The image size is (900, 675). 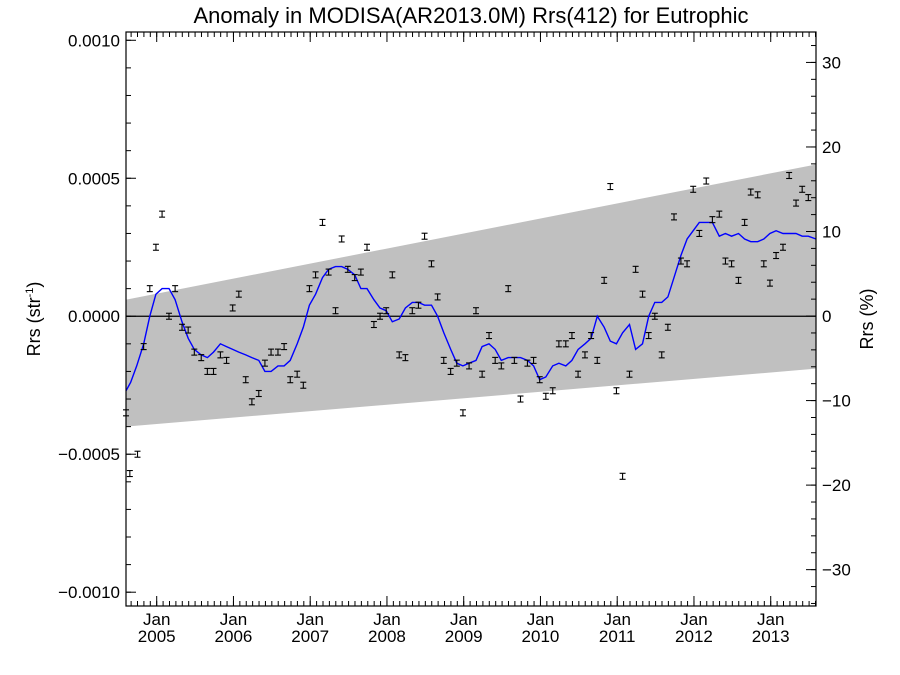 I want to click on left-tick-label: 0.0005, so click(x=94, y=178).